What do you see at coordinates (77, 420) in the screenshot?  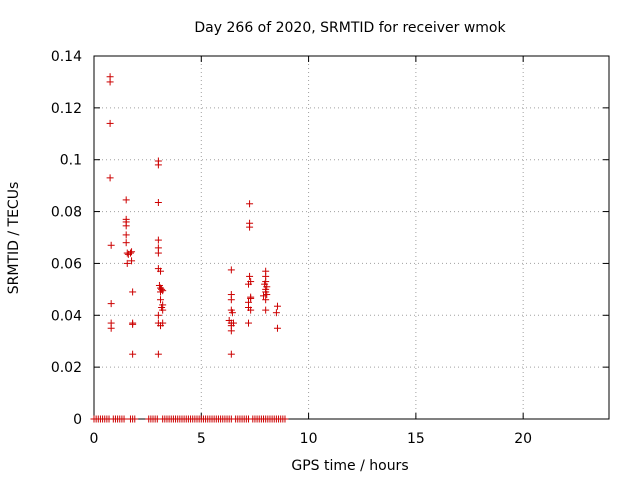 I see `y-tick-label: 0` at bounding box center [77, 420].